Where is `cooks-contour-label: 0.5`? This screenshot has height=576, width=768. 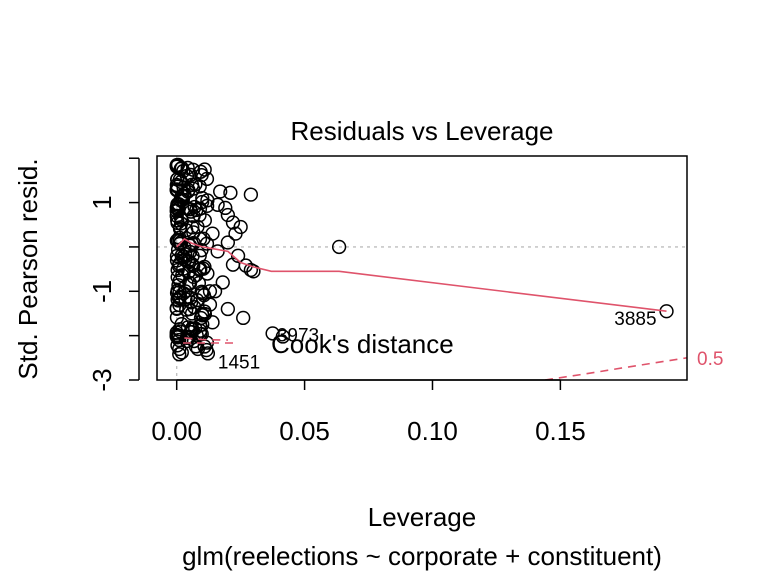 cooks-contour-label: 0.5 is located at coordinates (710, 359).